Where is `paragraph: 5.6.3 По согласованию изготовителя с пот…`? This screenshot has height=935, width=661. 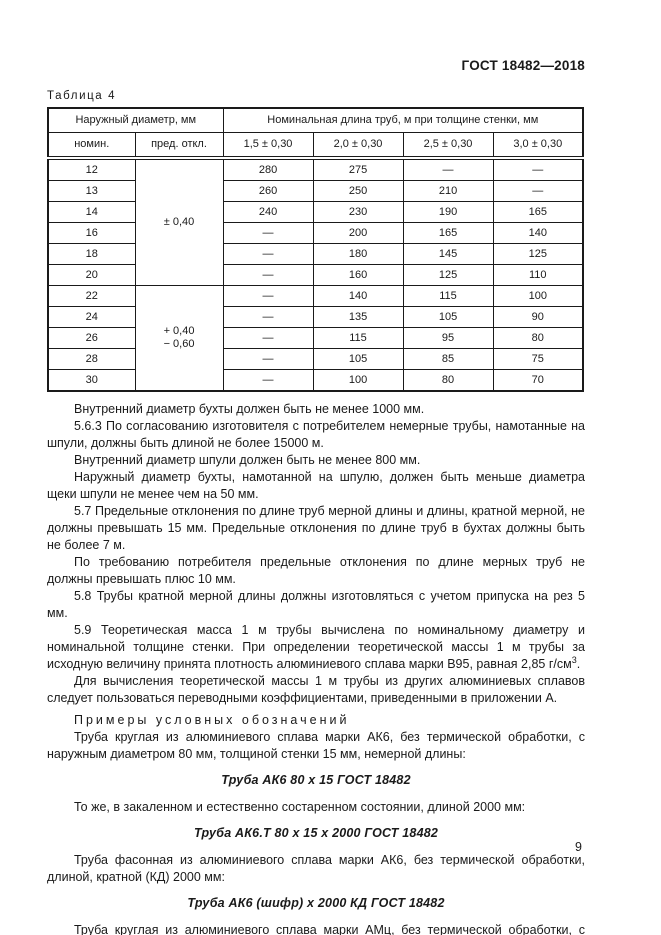
paragraph: 5.6.3 По согласованию изготовителя с пот… is located at coordinates (316, 434).